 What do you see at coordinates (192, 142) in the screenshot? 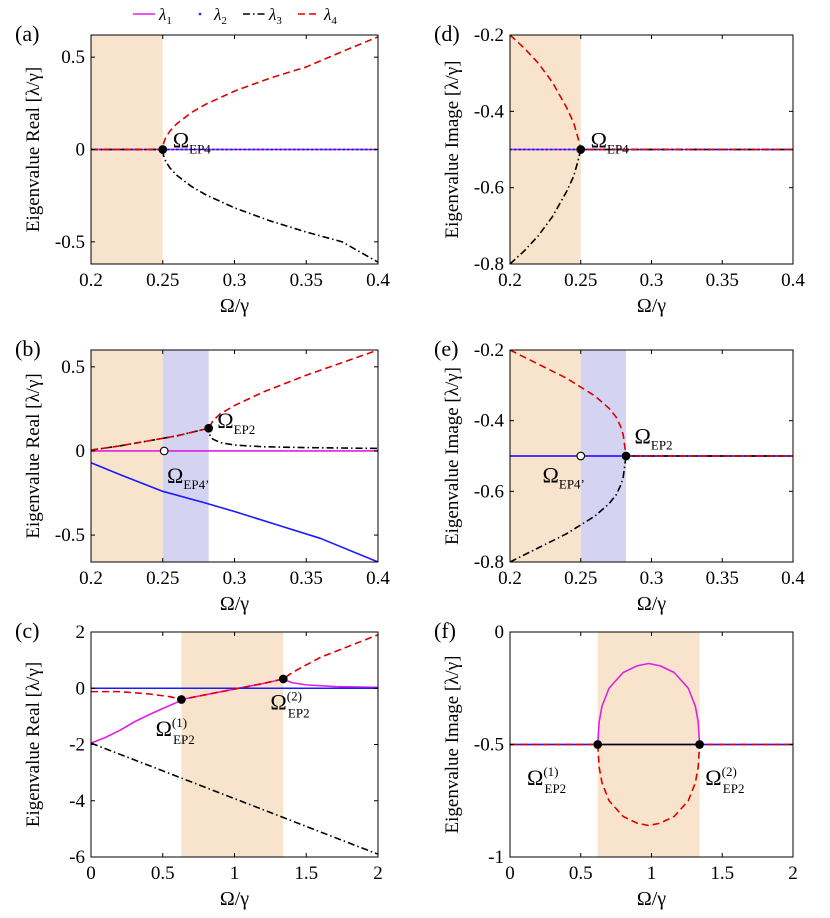
I see `ep-annotation: ΩEP4` at bounding box center [192, 142].